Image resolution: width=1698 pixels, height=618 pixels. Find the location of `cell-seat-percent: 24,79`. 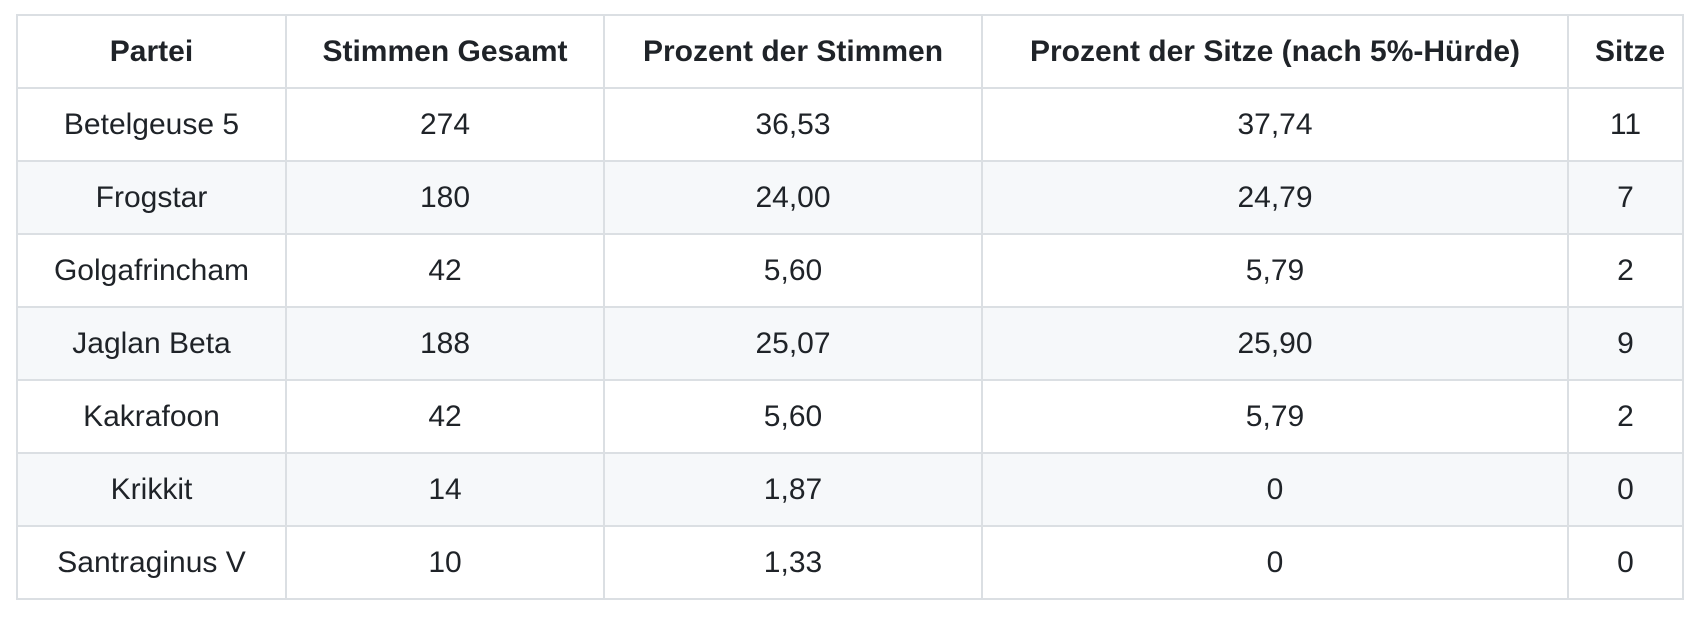

cell-seat-percent: 24,79 is located at coordinates (1275, 197).